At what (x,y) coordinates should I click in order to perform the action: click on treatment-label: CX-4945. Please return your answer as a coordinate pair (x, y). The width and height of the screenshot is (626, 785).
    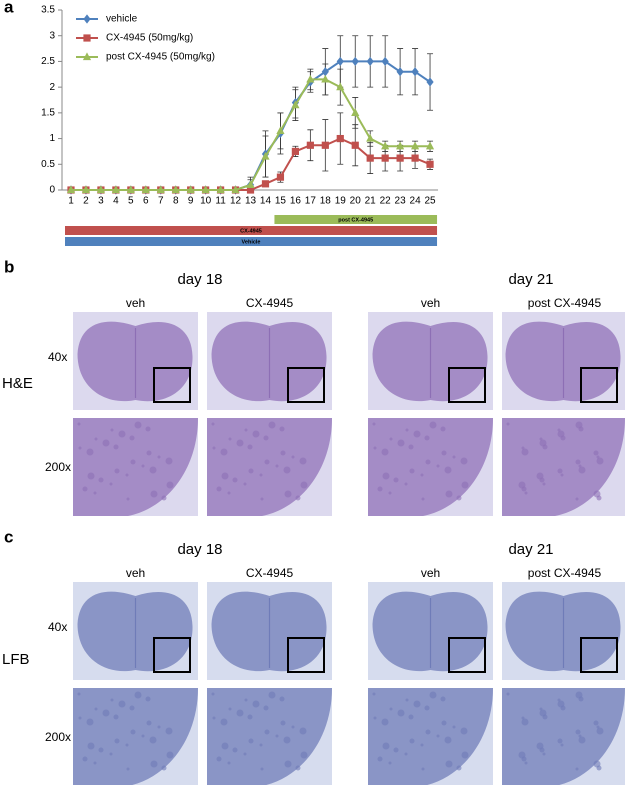
    Looking at the image, I should click on (251, 231).